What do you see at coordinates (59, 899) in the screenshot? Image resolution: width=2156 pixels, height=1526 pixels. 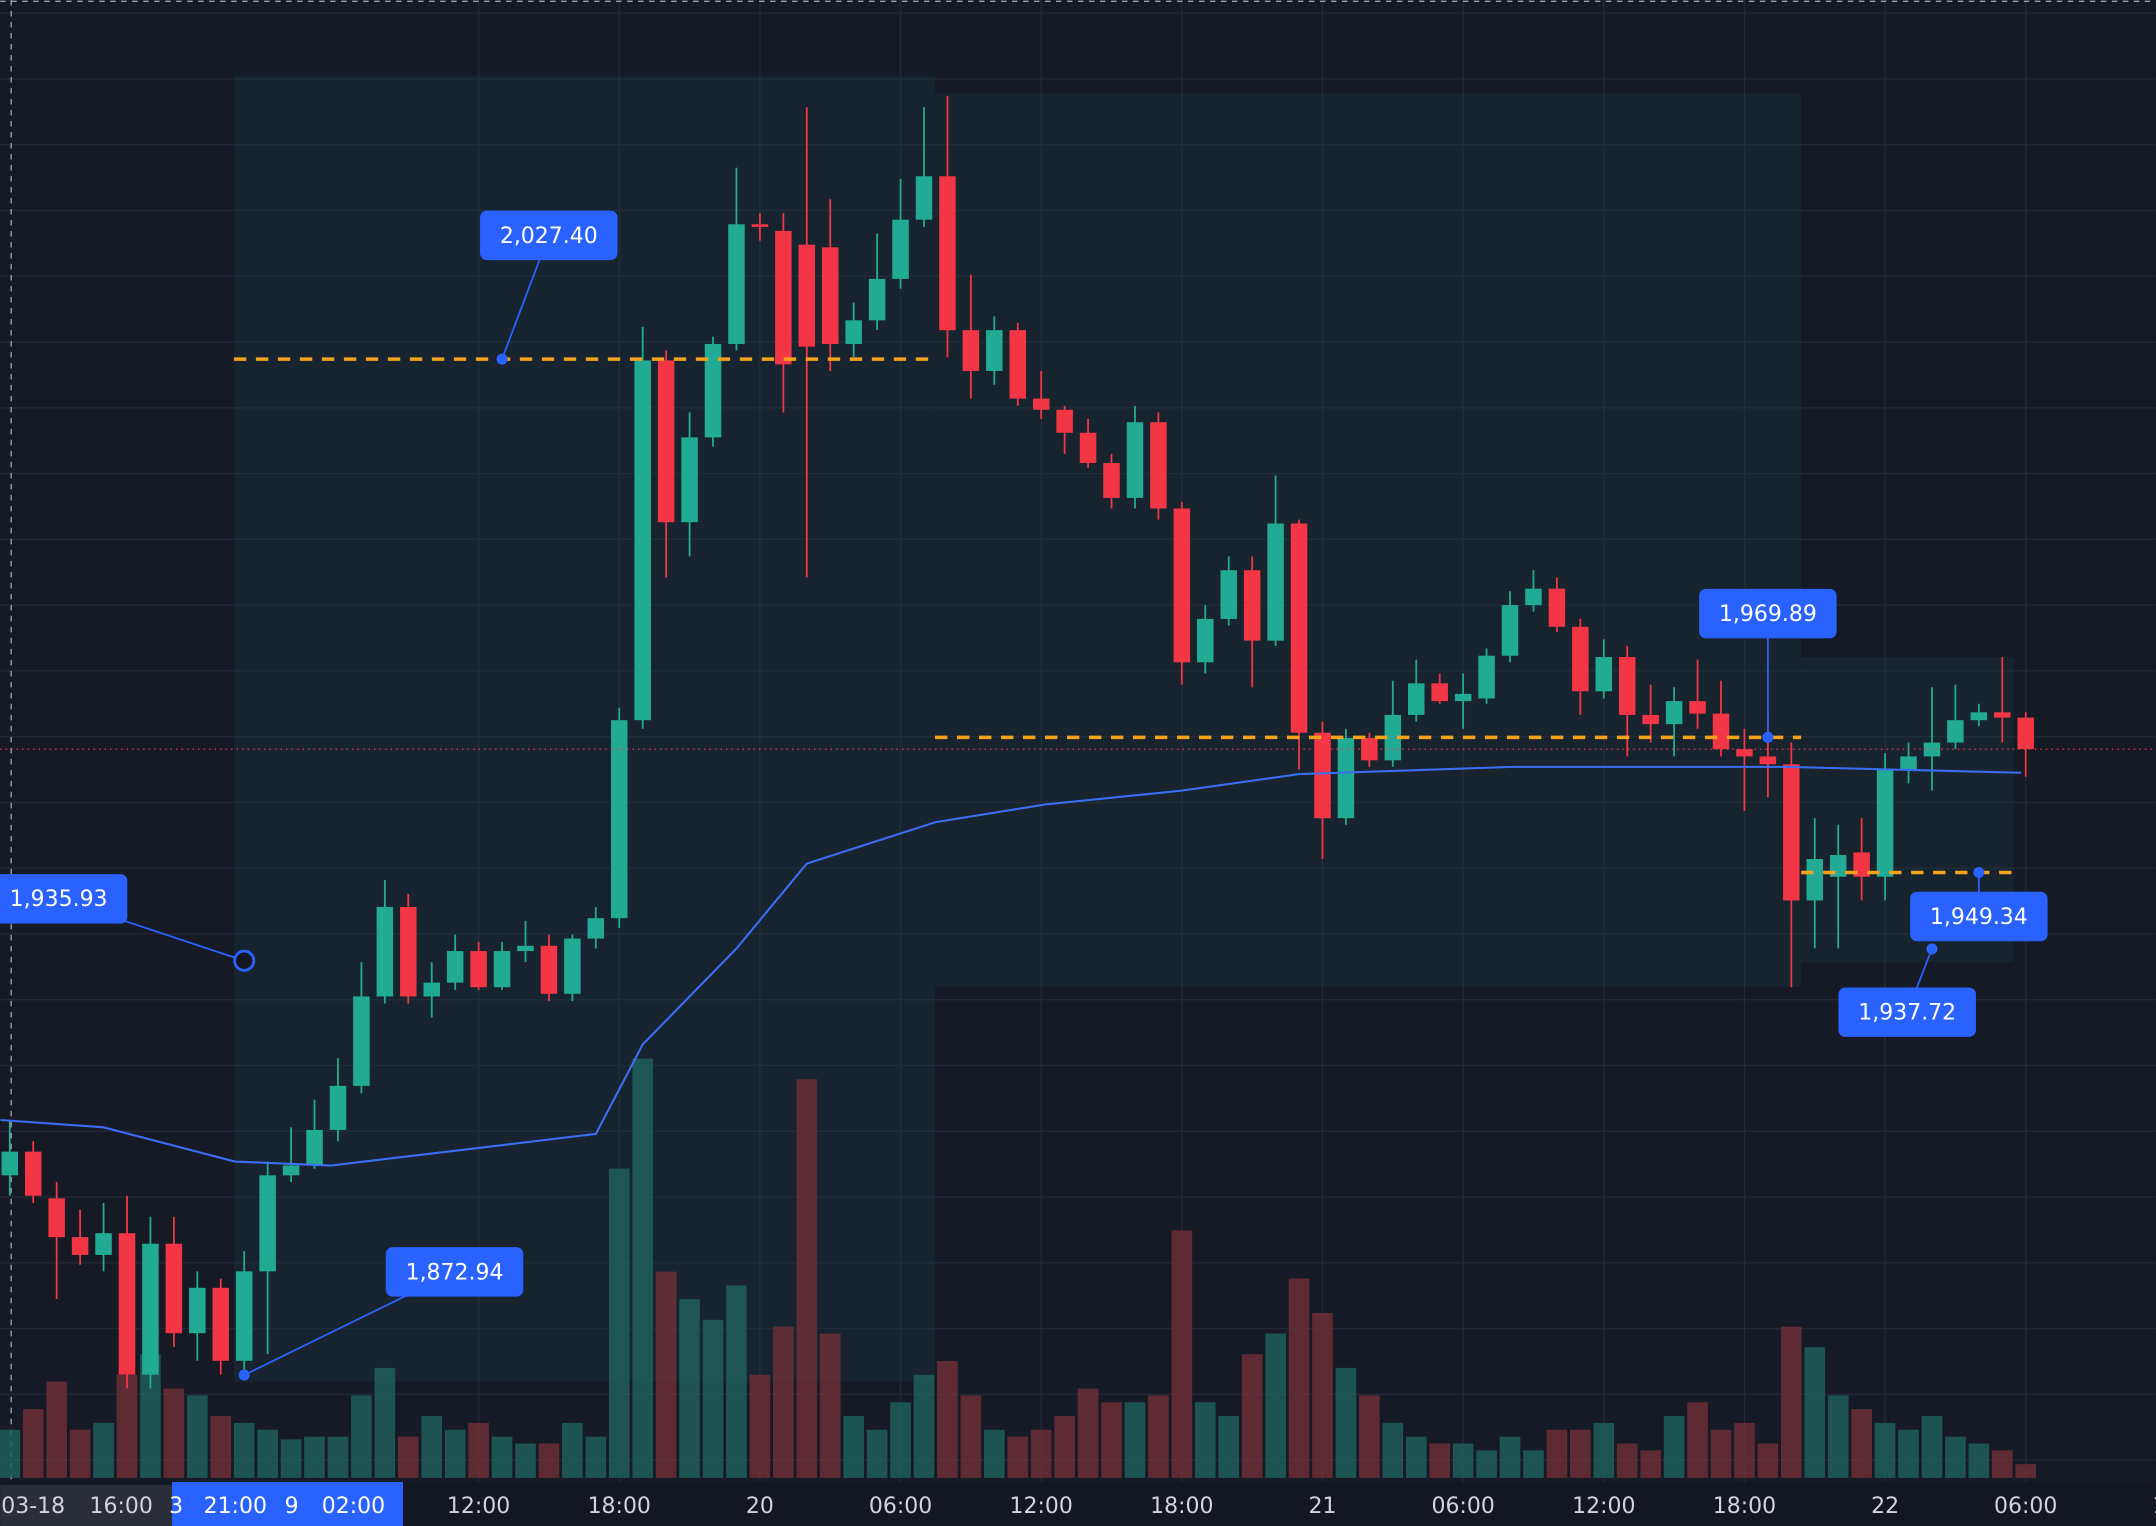 I see `annotation-label: 1,935.93` at bounding box center [59, 899].